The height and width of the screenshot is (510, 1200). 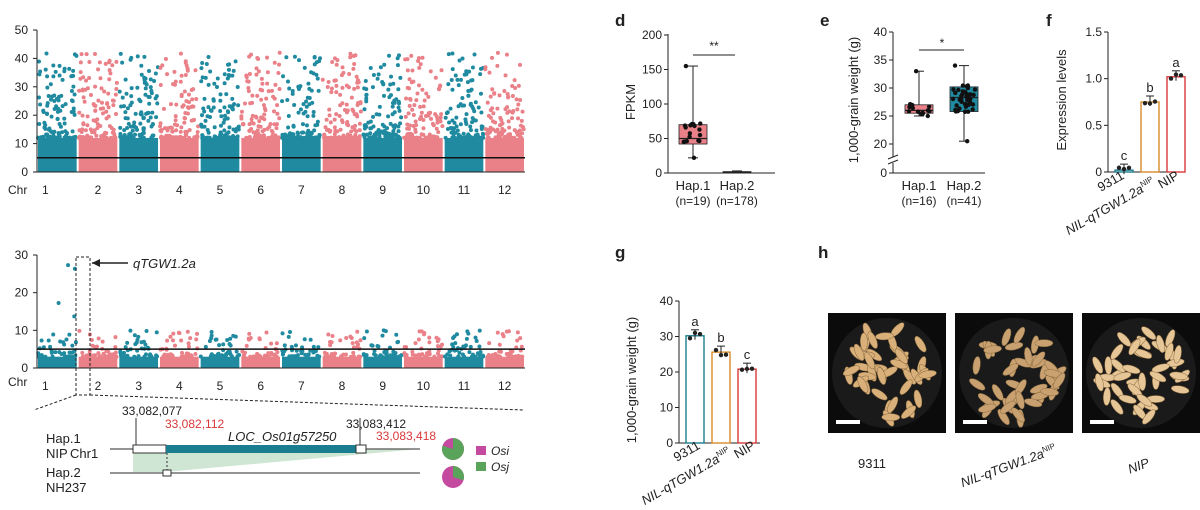 What do you see at coordinates (881, 144) in the screenshot?
I see `y-tick-label: 20` at bounding box center [881, 144].